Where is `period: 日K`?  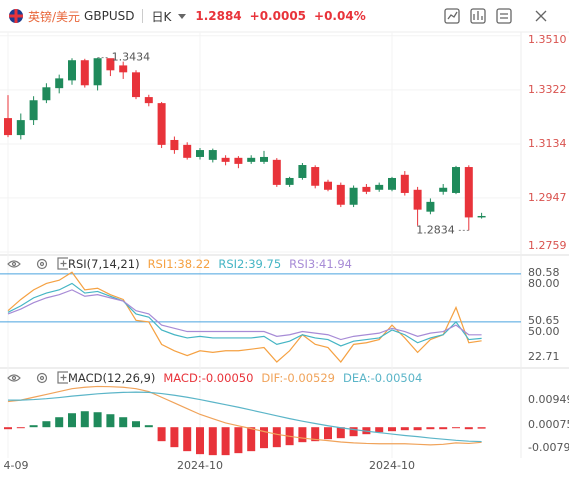 period: 日K is located at coordinates (161, 16).